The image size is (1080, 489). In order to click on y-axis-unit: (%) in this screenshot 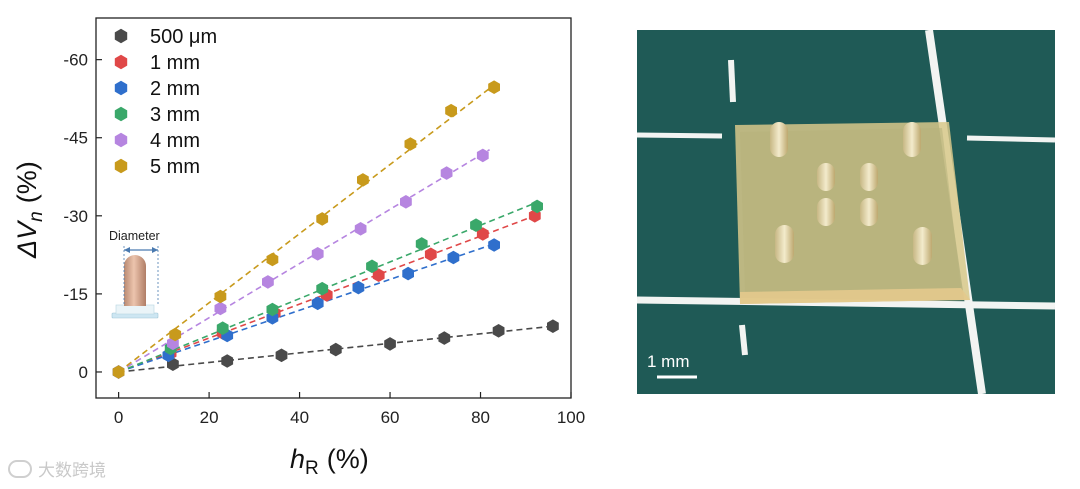, I will do `click(27, 182)`.